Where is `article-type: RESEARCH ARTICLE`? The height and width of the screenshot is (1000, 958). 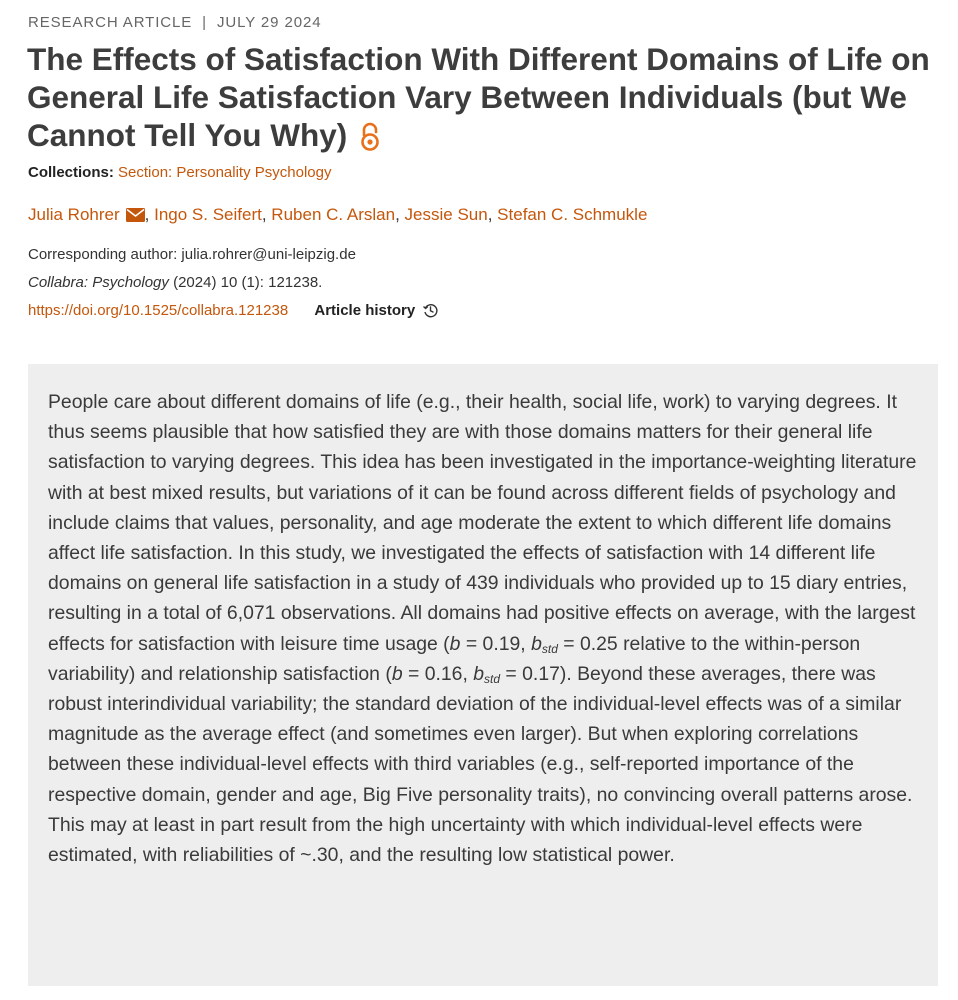
article-type: RESEARCH ARTICLE is located at coordinates (110, 22).